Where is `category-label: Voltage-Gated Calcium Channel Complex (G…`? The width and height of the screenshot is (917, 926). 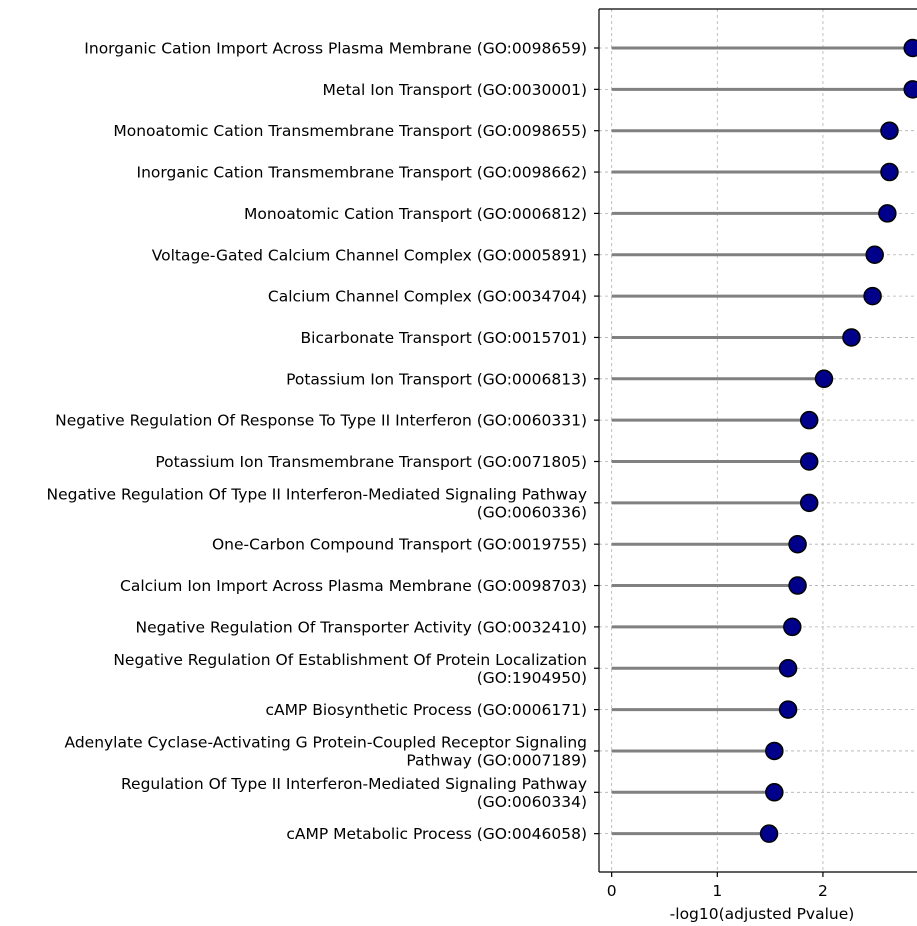 category-label: Voltage-Gated Calcium Channel Complex (G… is located at coordinates (369, 255).